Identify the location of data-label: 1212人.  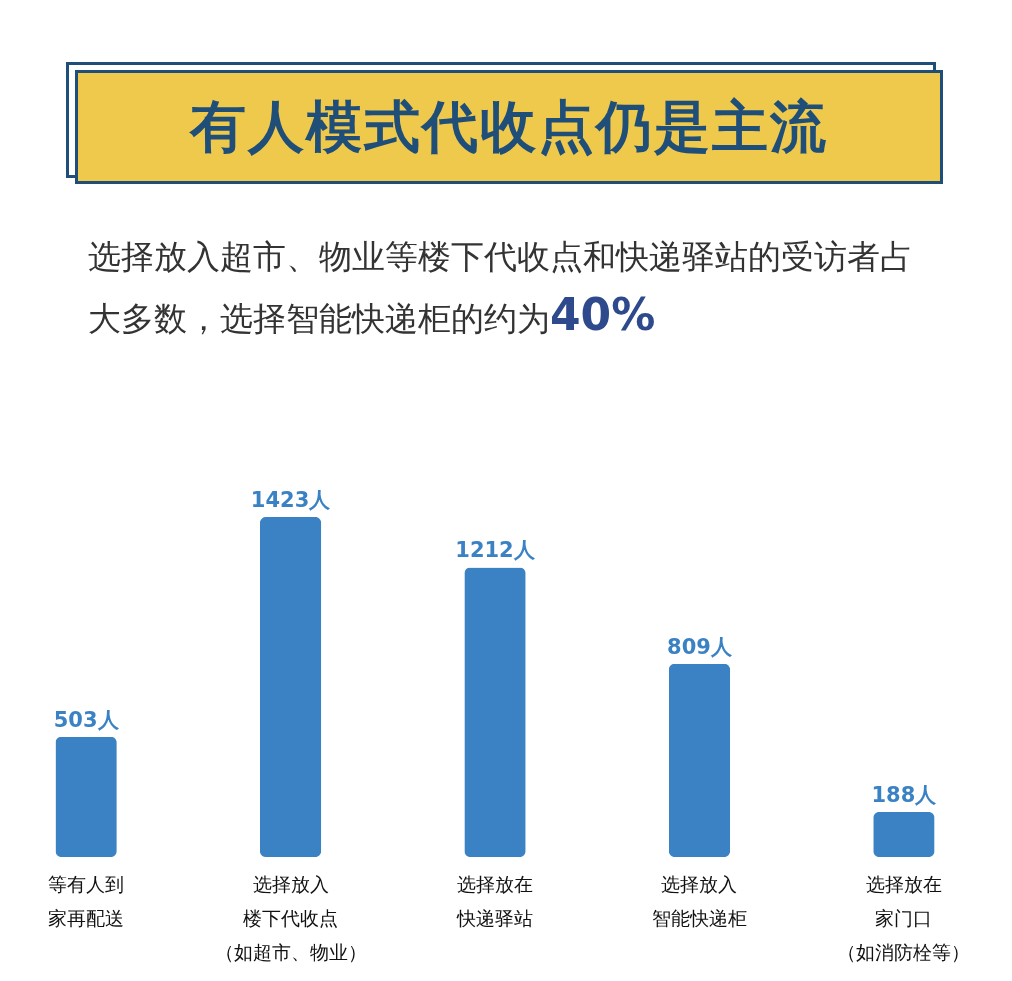
(495, 550).